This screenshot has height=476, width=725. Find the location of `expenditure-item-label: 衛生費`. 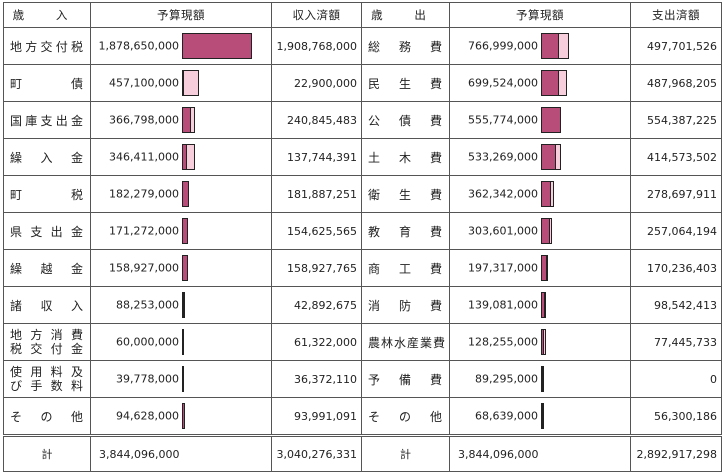

expenditure-item-label: 衛生費 is located at coordinates (405, 194).